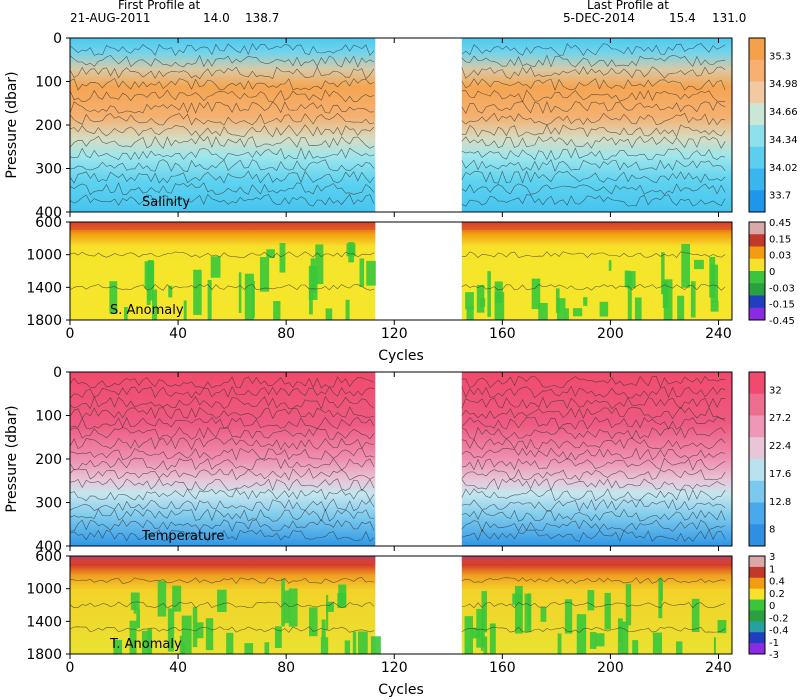 Image resolution: width=800 pixels, height=700 pixels. Describe the element at coordinates (769, 459) in the screenshot. I see `temperature-colorbar: 32 27.2 22.4 17.6 12.8 8` at that location.